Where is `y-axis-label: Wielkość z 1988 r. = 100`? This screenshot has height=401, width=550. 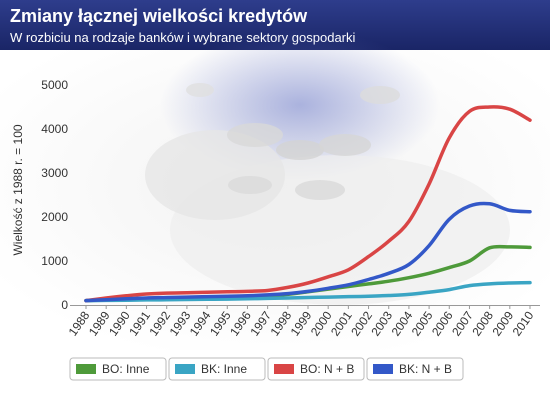 y-axis-label: Wielkość z 1988 r. = 100 is located at coordinates (18, 189).